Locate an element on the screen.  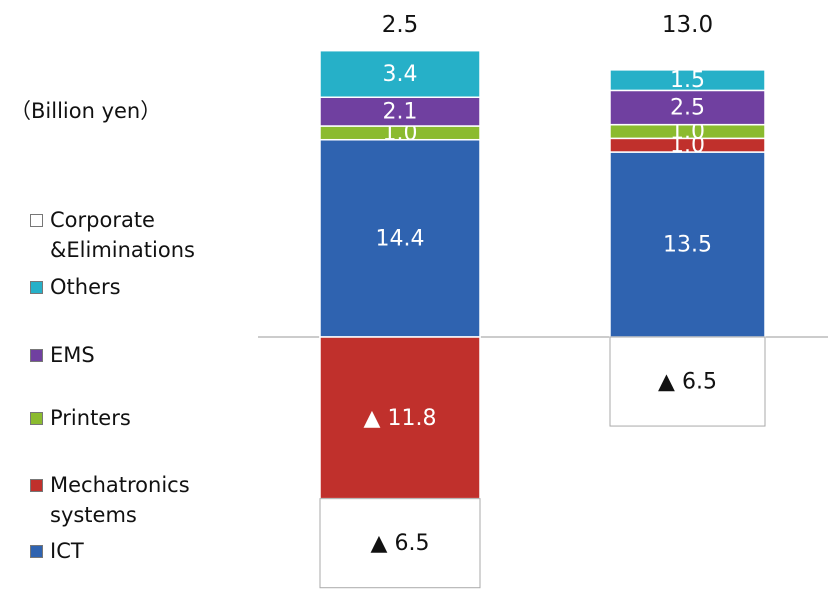
total-label: 13.0 is located at coordinates (687, 25).